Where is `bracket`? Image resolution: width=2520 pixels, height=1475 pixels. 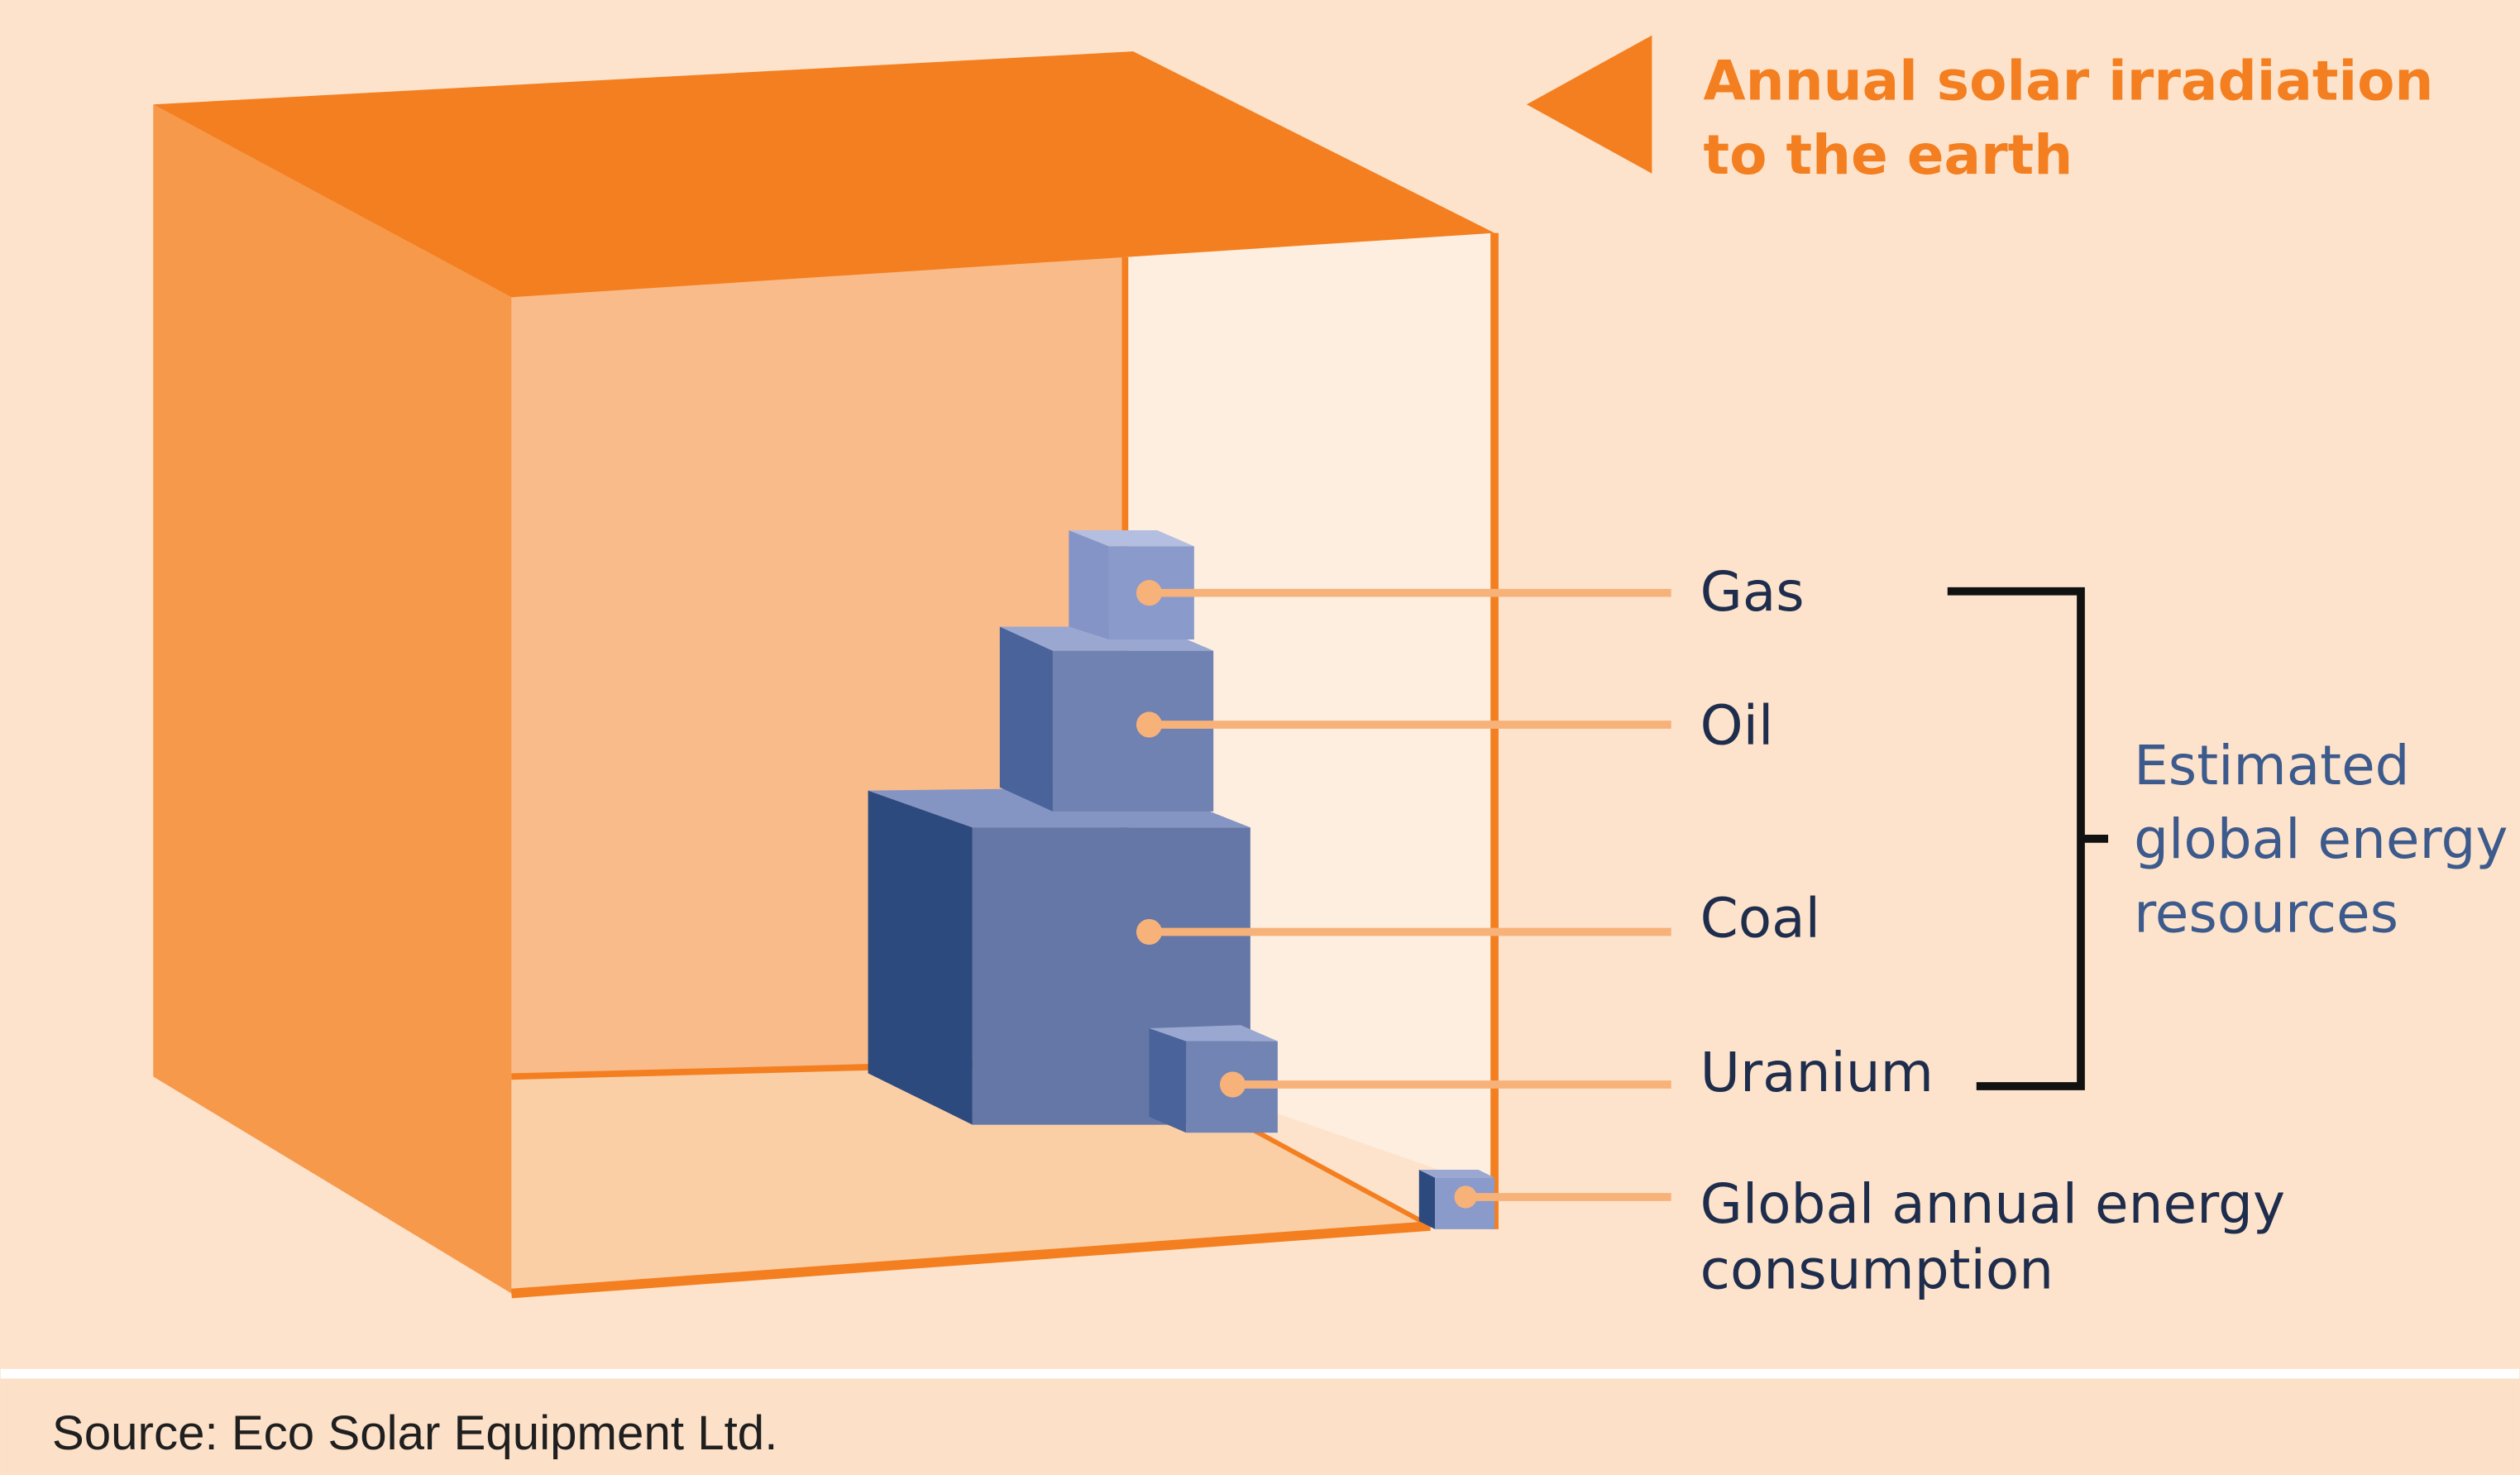
bracket is located at coordinates (2028, 838).